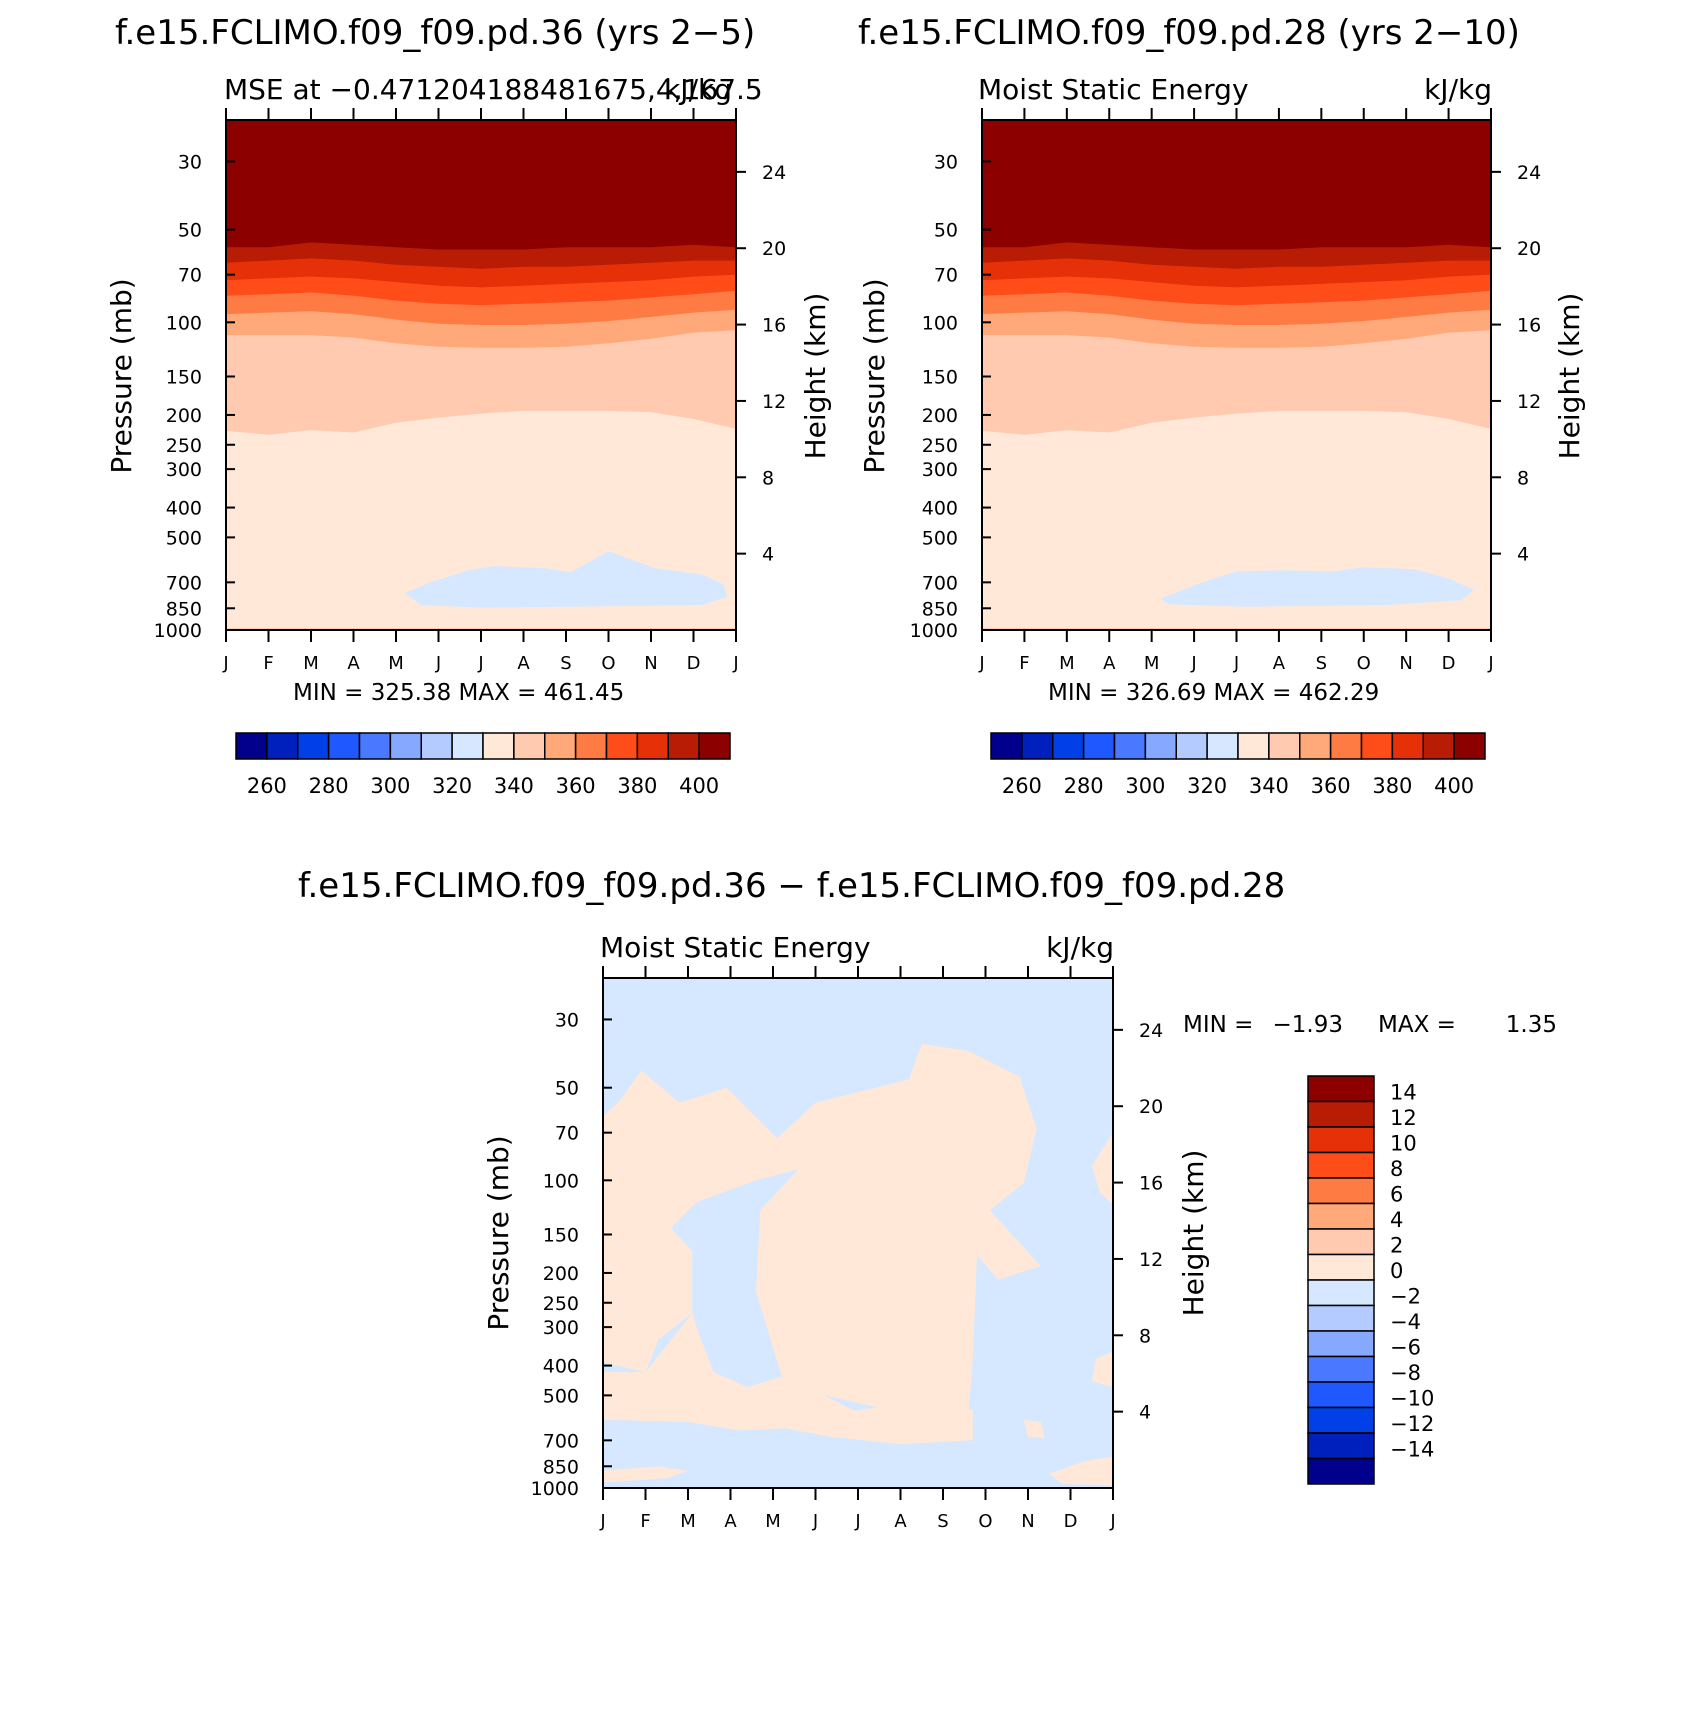  I want to click on panel3-units: kJ/kg, so click(1080, 947).